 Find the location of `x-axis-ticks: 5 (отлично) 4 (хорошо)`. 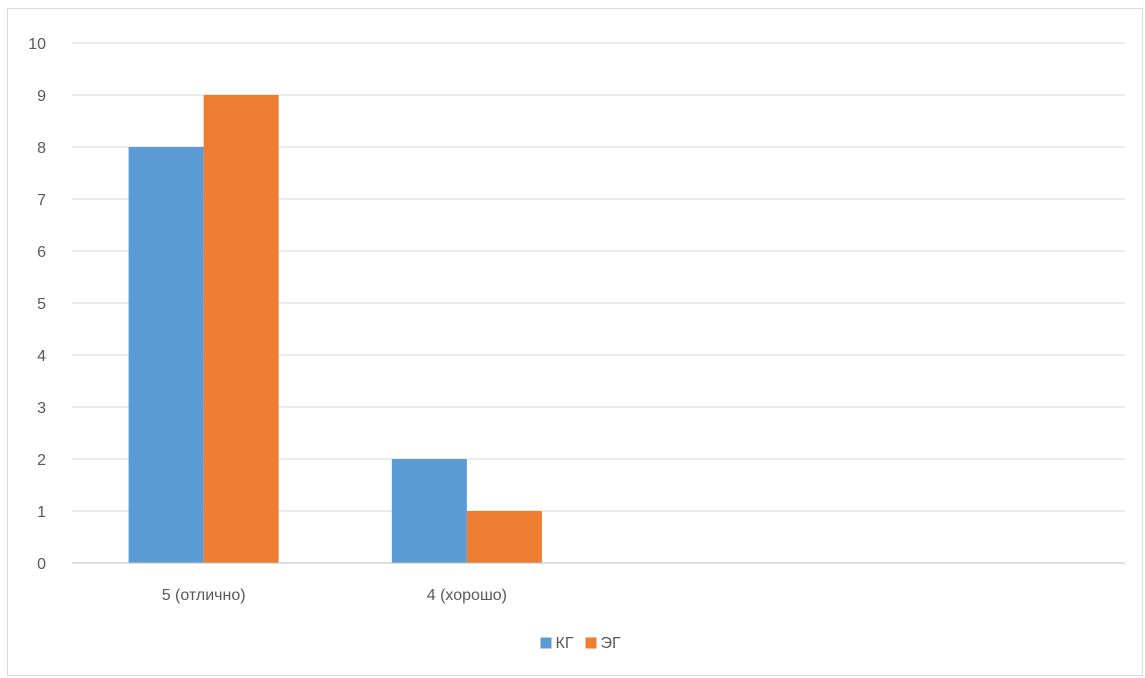

x-axis-ticks: 5 (отлично) 4 (хорошо) is located at coordinates (334, 595).